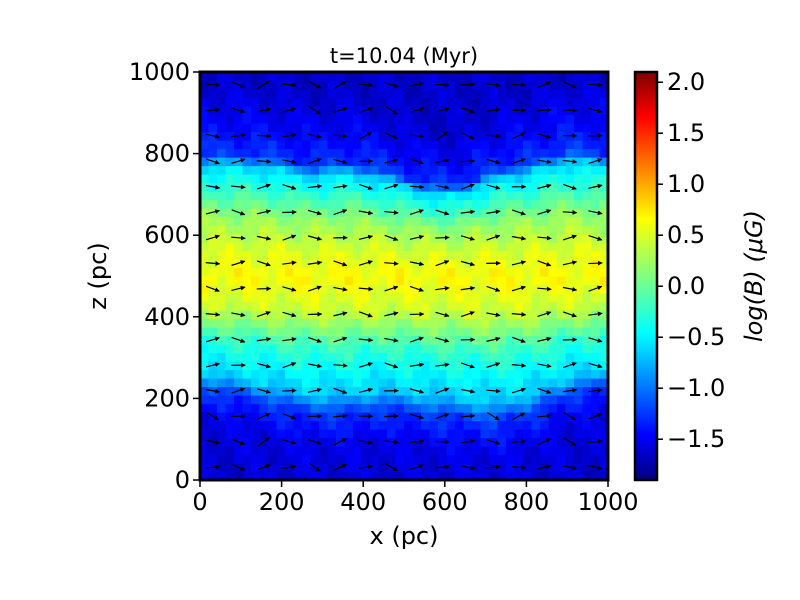  Describe the element at coordinates (686, 82) in the screenshot. I see `colorbar-tick-label: 2.0` at that location.